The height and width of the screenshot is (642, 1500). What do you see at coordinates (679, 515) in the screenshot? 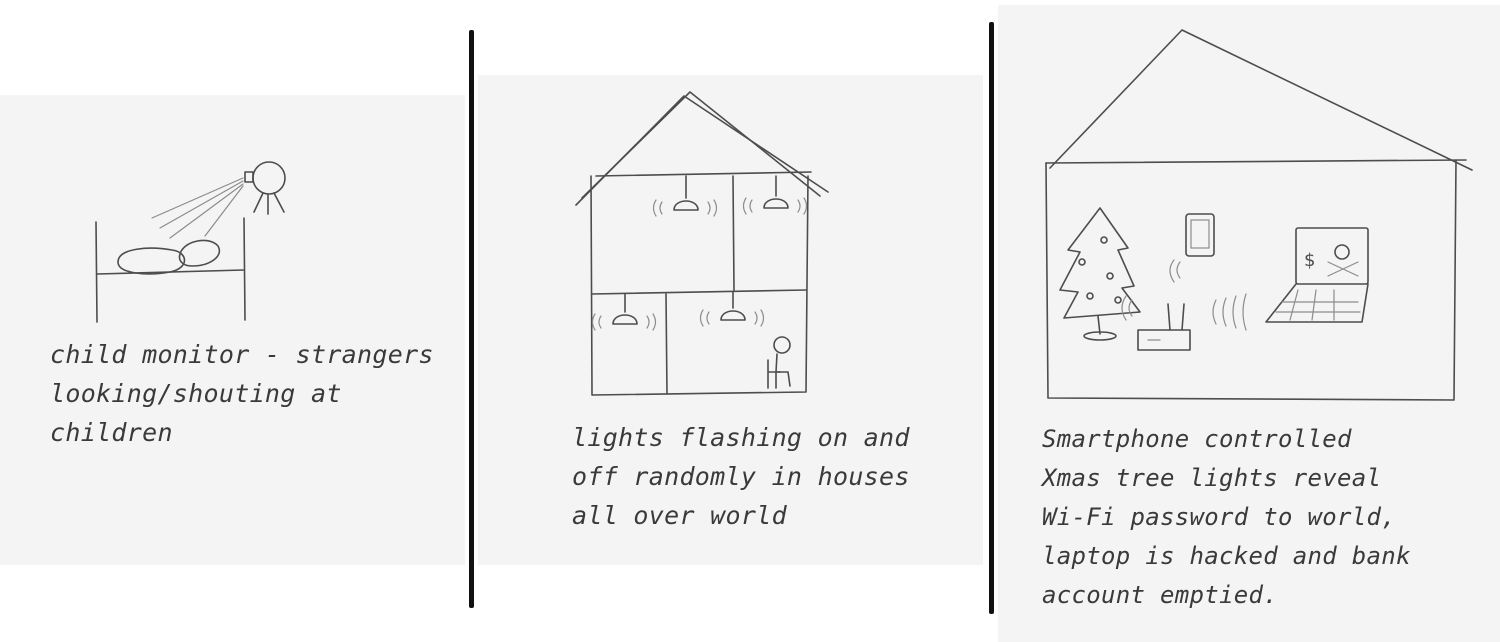
I see `caption-line: all over world` at bounding box center [679, 515].